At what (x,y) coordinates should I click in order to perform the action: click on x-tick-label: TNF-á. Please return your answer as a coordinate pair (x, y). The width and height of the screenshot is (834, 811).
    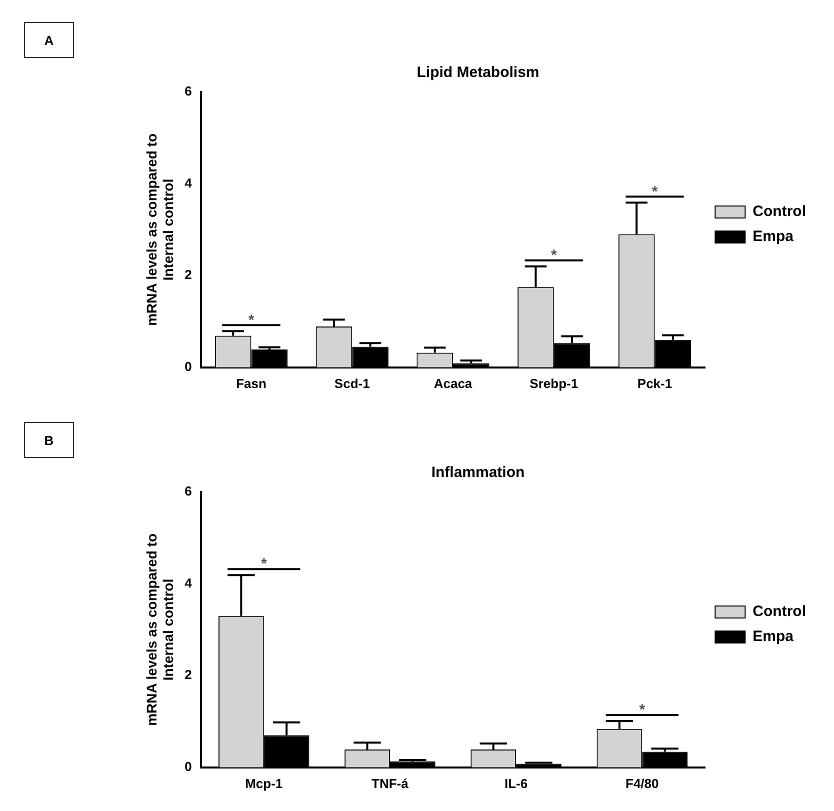
    Looking at the image, I should click on (391, 783).